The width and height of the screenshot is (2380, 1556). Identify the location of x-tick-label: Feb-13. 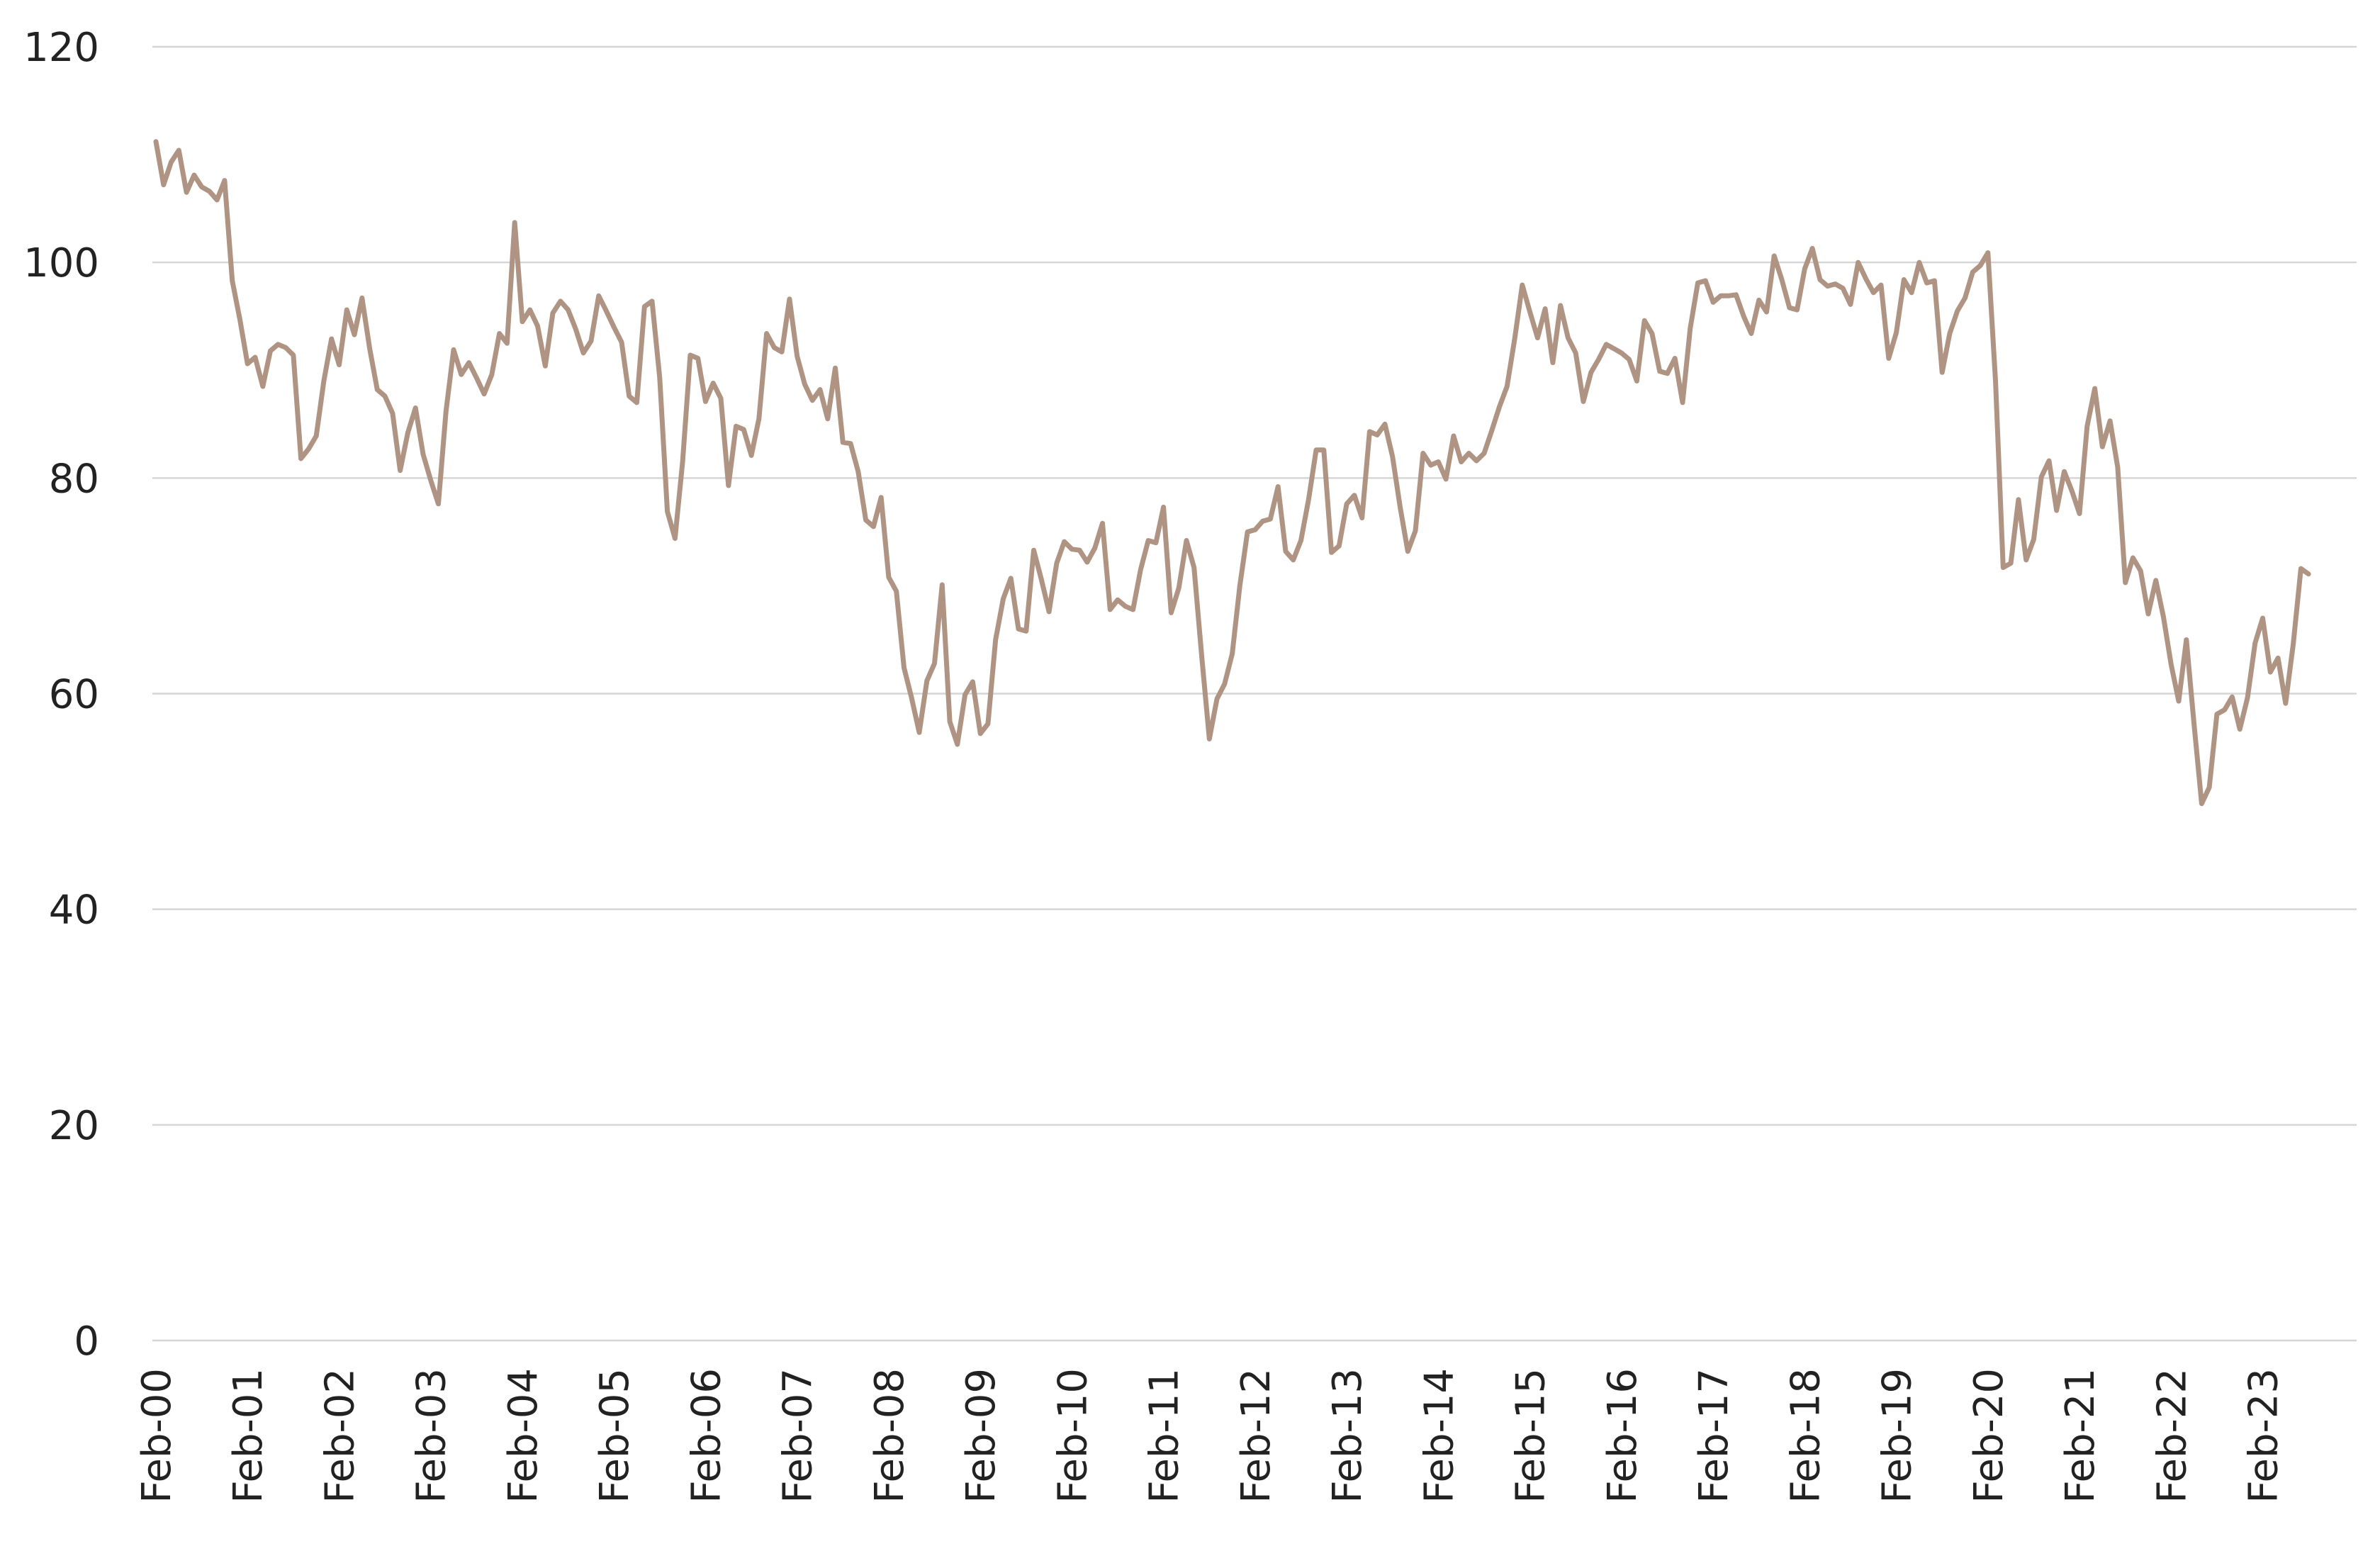
(1348, 1436).